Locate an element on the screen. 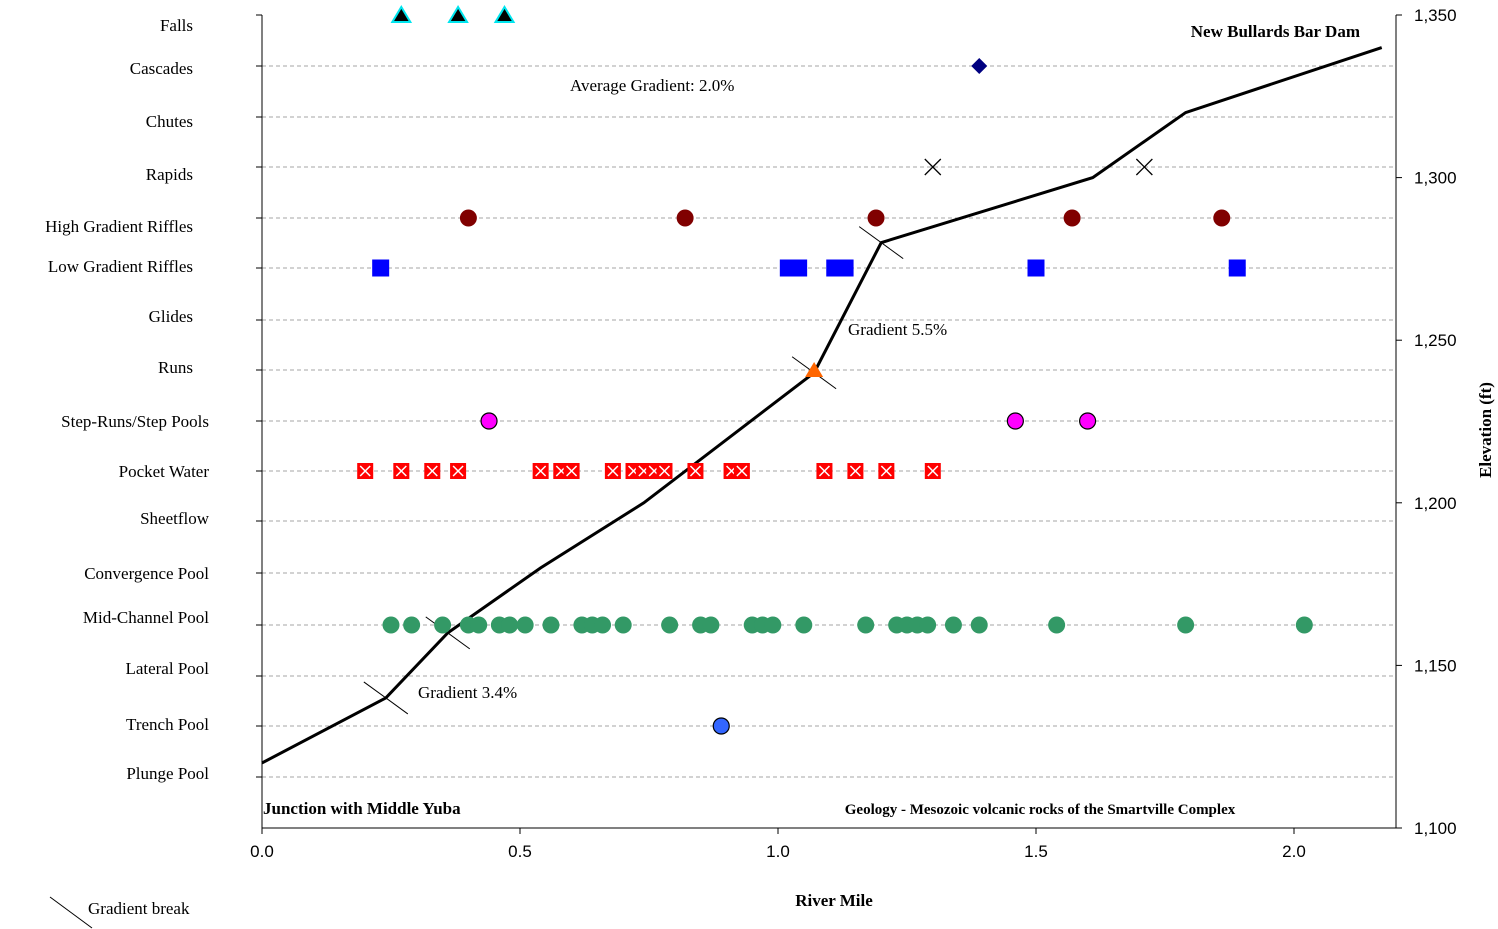 The height and width of the screenshot is (929, 1498). x-tick-label: 2.0 is located at coordinates (1294, 851).